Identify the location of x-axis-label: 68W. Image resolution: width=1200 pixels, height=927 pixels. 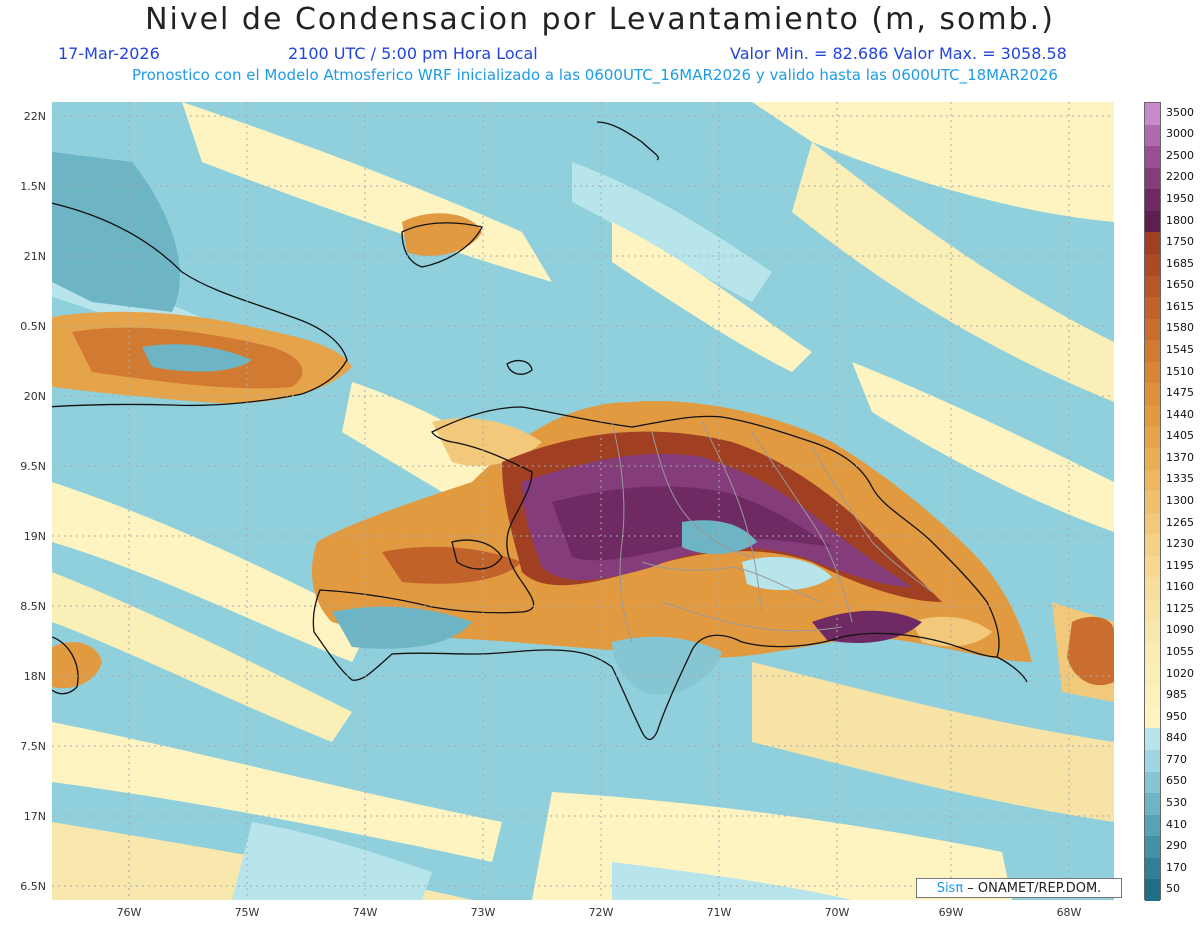
(1069, 912).